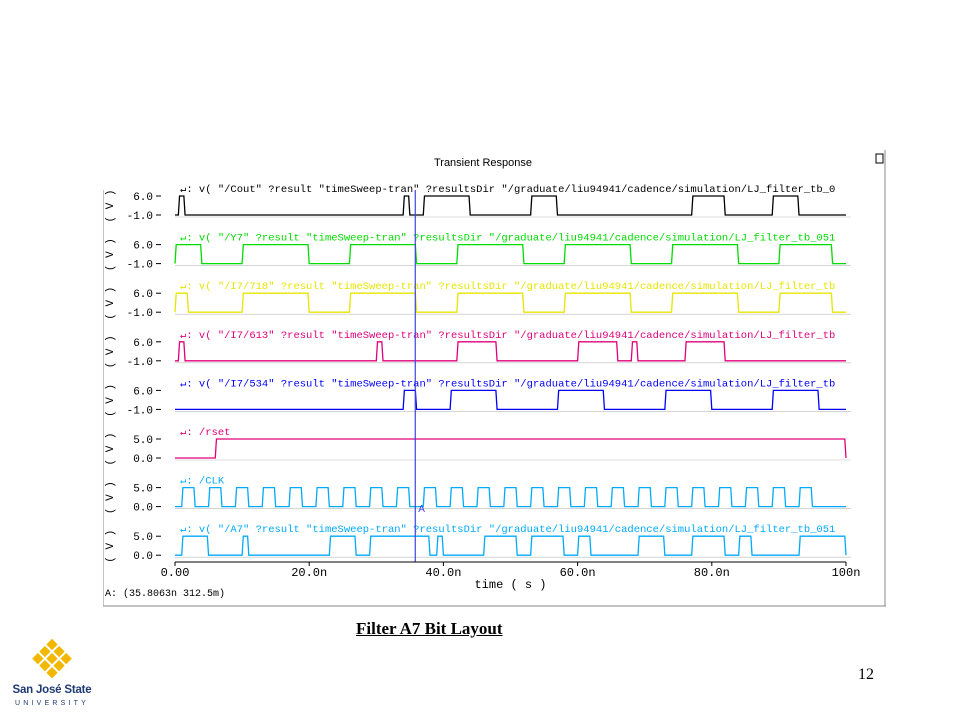  I want to click on x-tick-label: 40.0n, so click(443, 573).